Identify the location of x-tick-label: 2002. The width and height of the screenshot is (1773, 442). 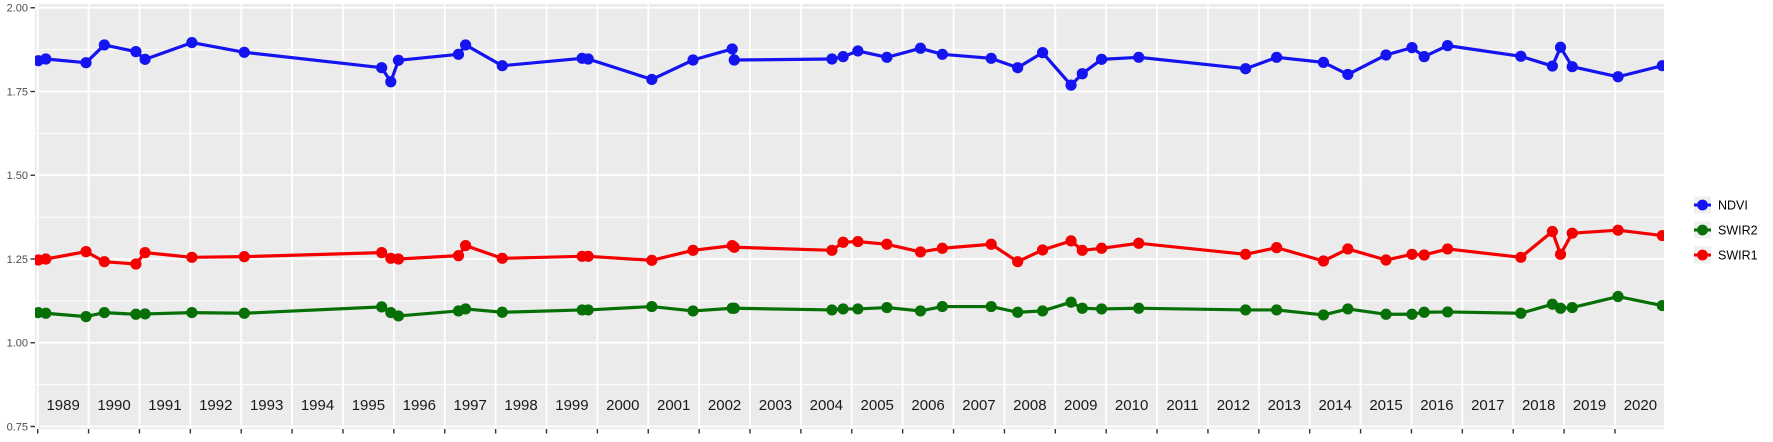
(724, 405).